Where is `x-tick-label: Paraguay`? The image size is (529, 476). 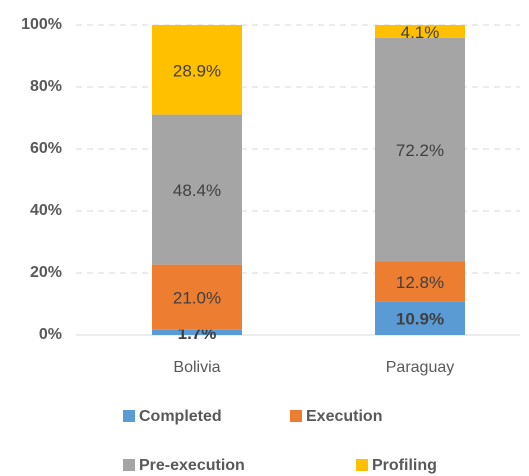 x-tick-label: Paraguay is located at coordinates (420, 367).